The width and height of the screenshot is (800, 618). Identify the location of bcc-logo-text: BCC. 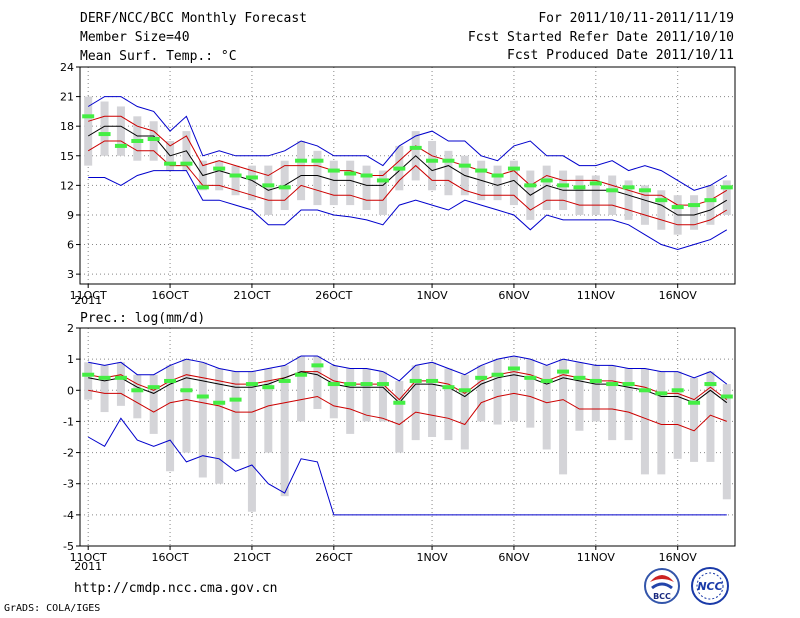
(662, 596).